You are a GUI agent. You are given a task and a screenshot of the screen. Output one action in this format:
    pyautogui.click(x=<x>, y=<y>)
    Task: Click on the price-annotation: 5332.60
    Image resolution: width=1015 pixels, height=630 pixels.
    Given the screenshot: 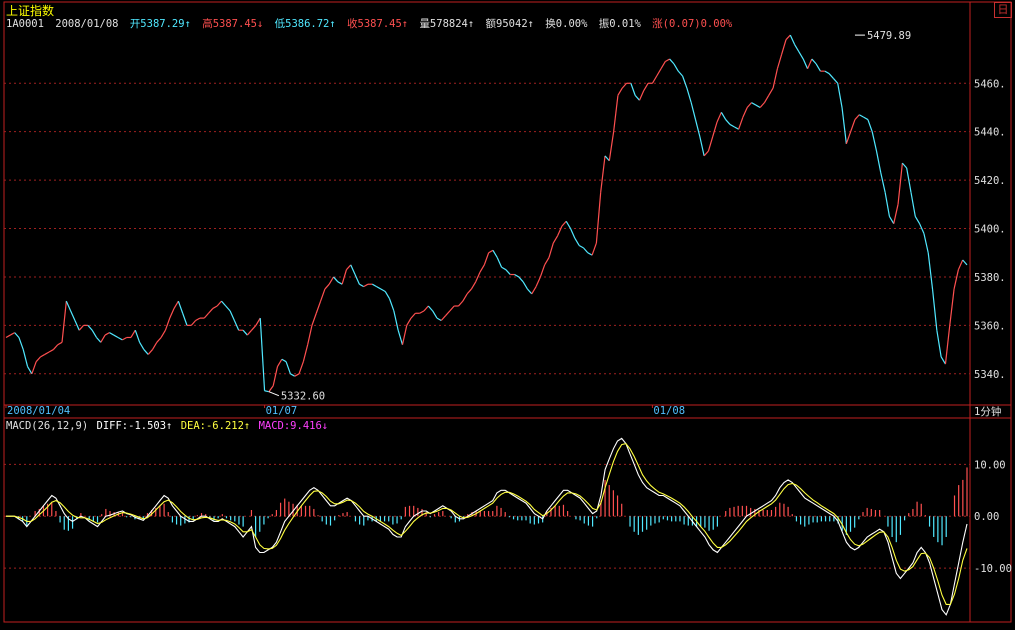 What is the action you would take?
    pyautogui.click(x=303, y=397)
    